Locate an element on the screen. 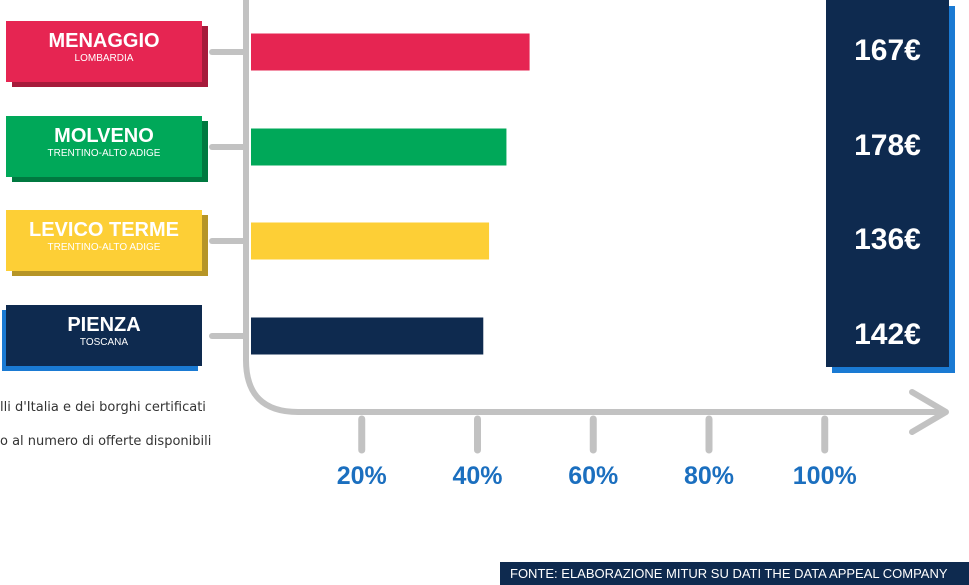 This screenshot has height=585, width=969. price-panel is located at coordinates (887, 183).